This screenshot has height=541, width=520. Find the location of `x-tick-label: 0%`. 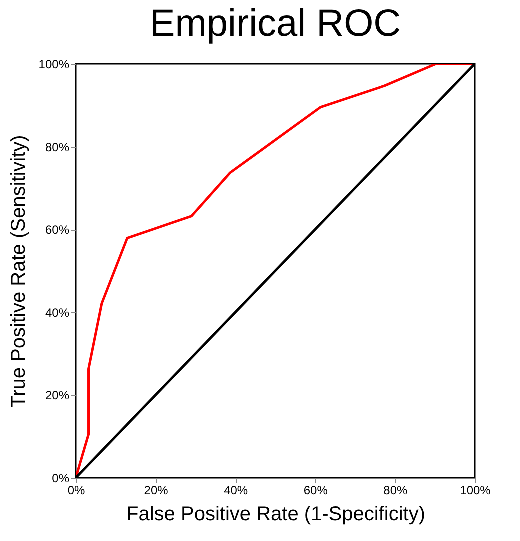

x-tick-label: 0% is located at coordinates (77, 491).